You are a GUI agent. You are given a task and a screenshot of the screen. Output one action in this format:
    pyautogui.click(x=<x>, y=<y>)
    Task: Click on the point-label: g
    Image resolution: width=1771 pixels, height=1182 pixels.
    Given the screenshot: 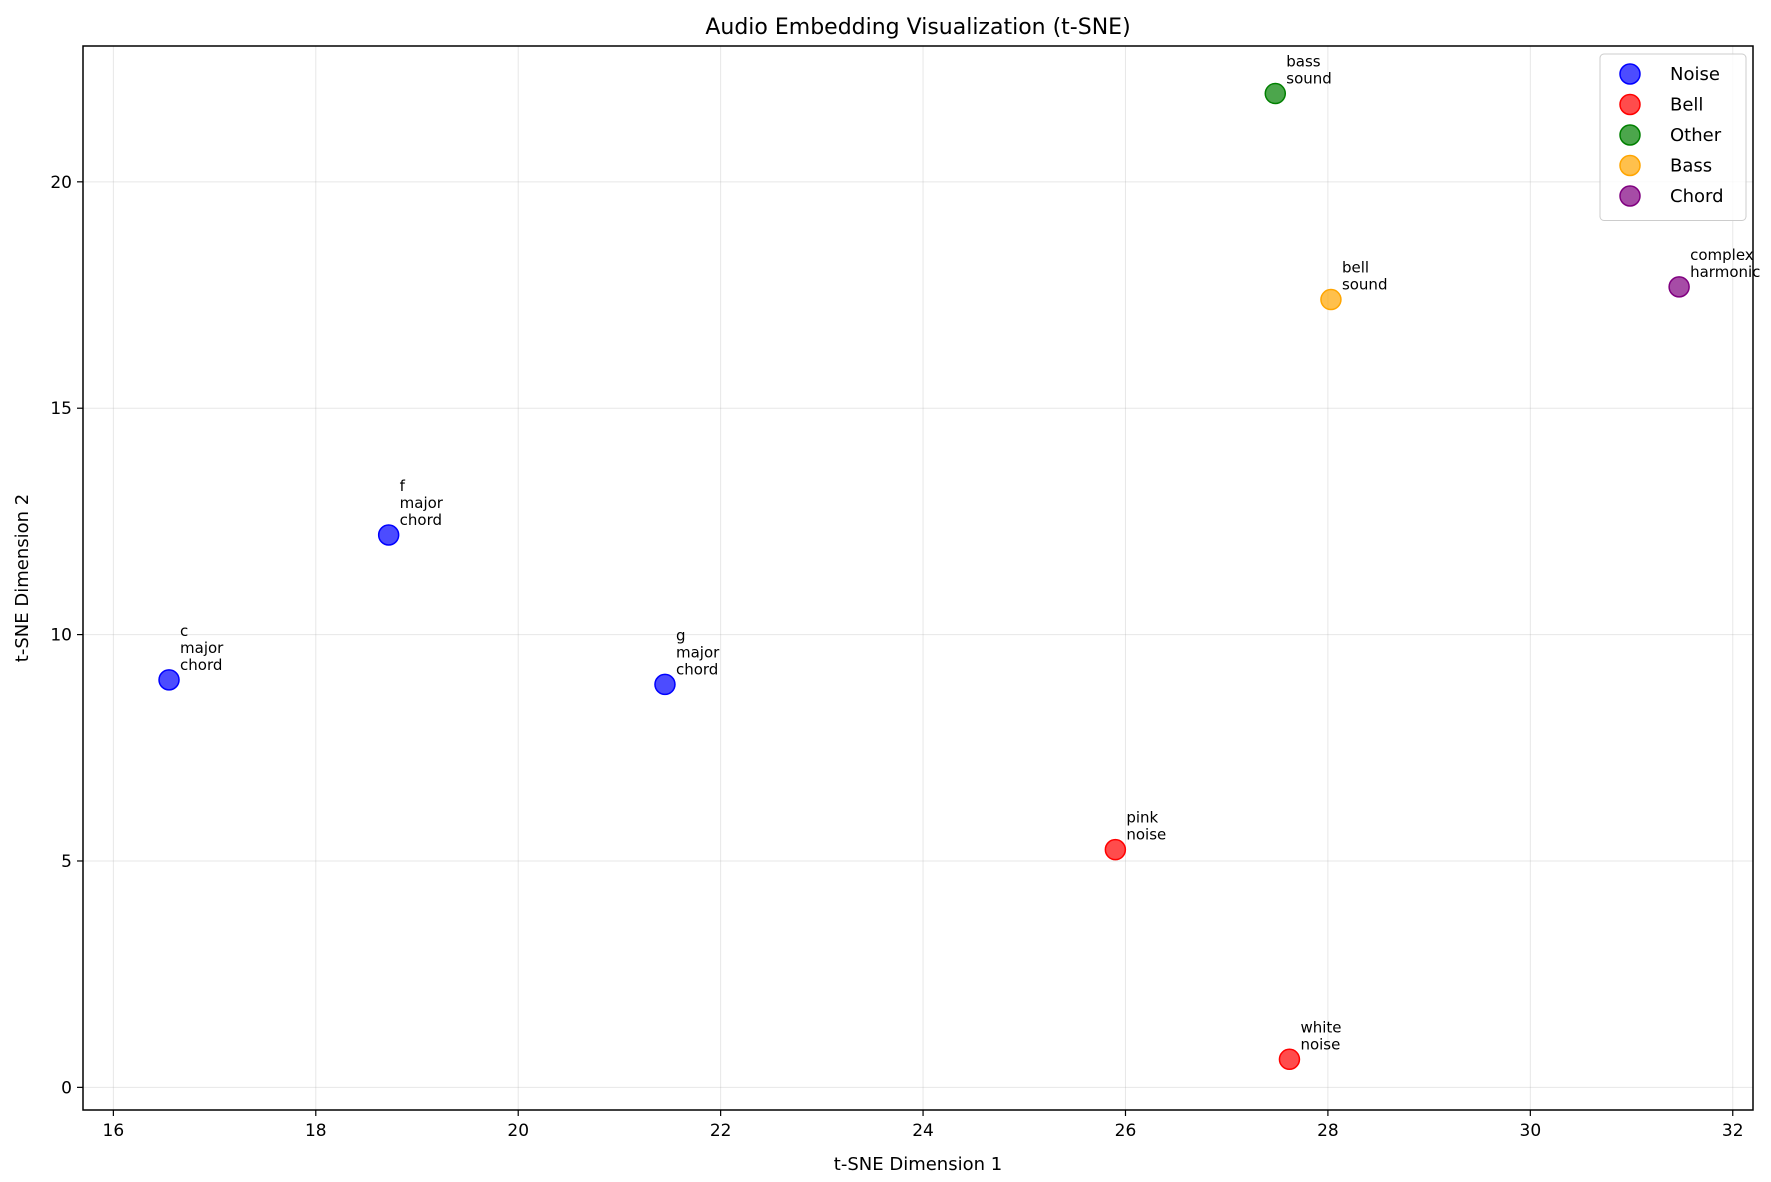 What is the action you would take?
    pyautogui.click(x=681, y=635)
    